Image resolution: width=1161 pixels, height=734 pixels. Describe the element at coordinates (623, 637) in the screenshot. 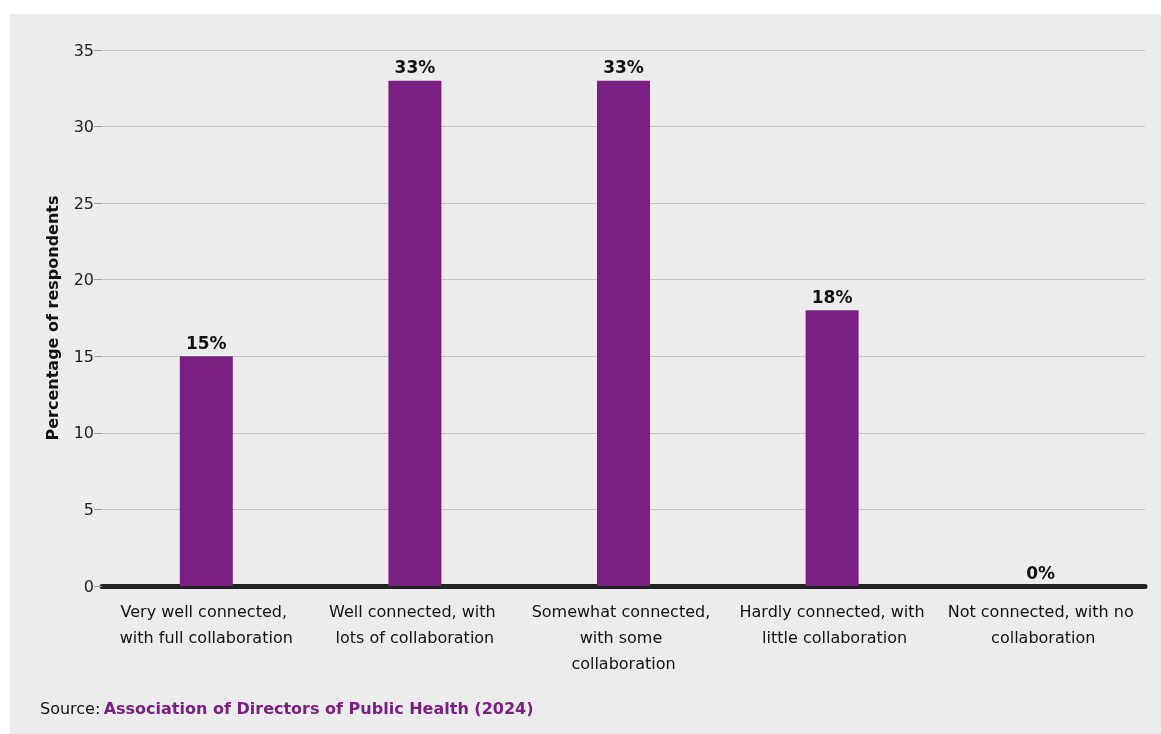

I see `x-tick-label: Somewhat connected, with some collaboration` at that location.